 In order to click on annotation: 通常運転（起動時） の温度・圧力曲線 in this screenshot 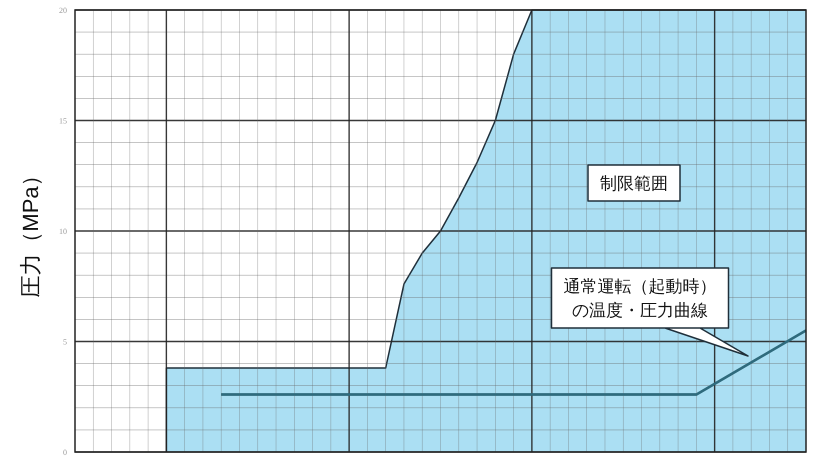, I will do `click(640, 298)`.